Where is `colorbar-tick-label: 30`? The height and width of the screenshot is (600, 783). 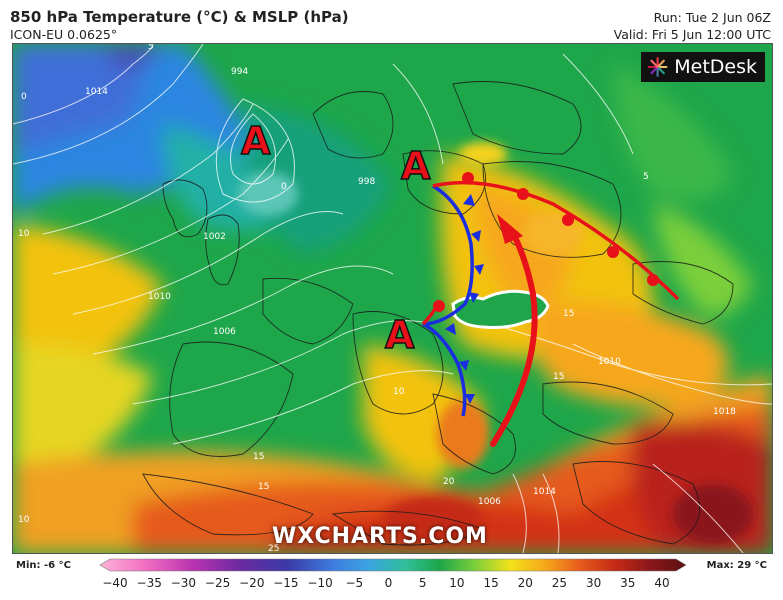
colorbar-tick-label: 30 is located at coordinates (593, 583).